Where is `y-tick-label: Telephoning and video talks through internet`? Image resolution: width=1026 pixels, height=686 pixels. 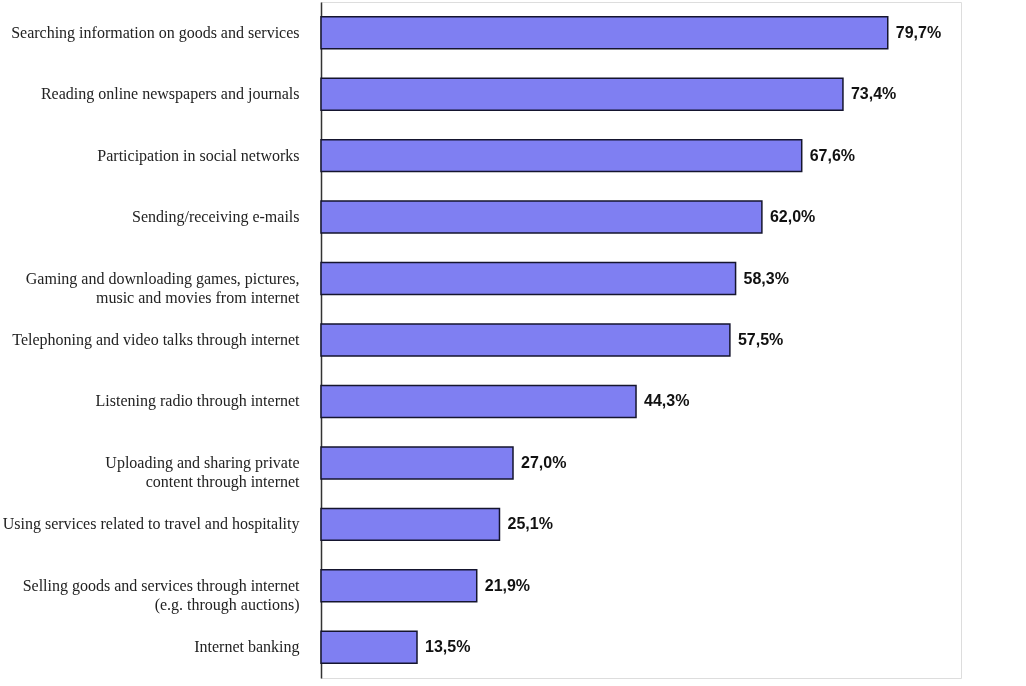
y-tick-label: Telephoning and video talks through internet is located at coordinates (156, 340).